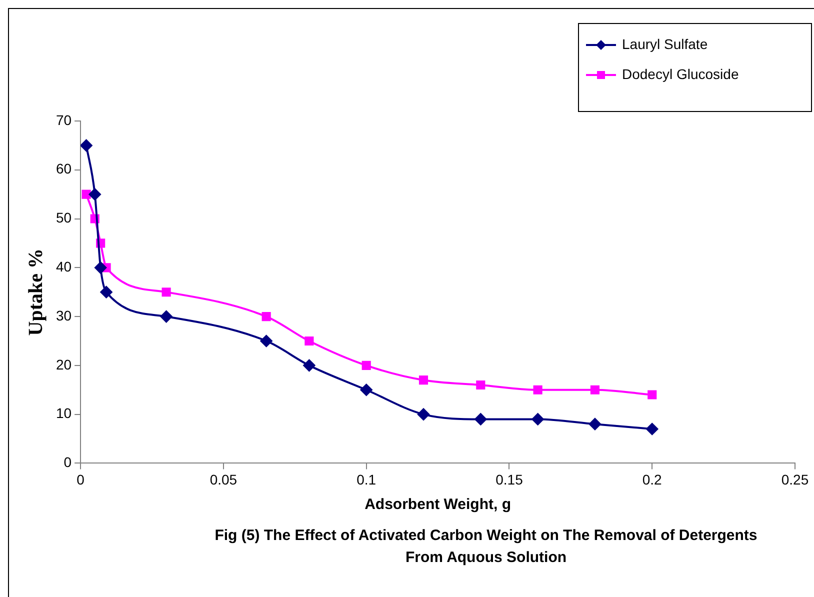 This screenshot has width=814, height=597. What do you see at coordinates (64, 315) in the screenshot?
I see `y-tick-label: 30` at bounding box center [64, 315].